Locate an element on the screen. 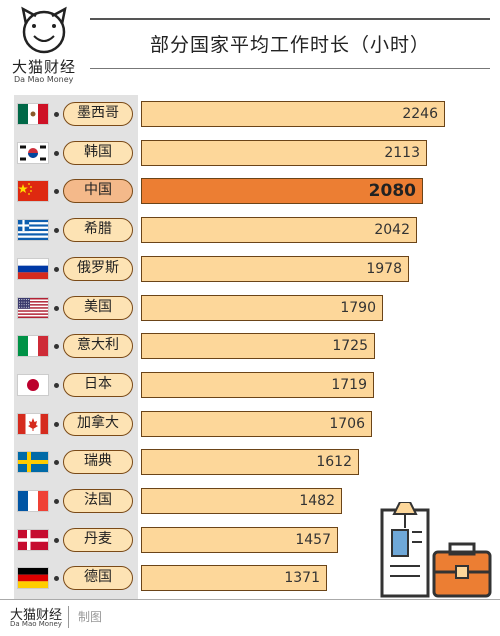  country-label: 意大利 is located at coordinates (98, 346).